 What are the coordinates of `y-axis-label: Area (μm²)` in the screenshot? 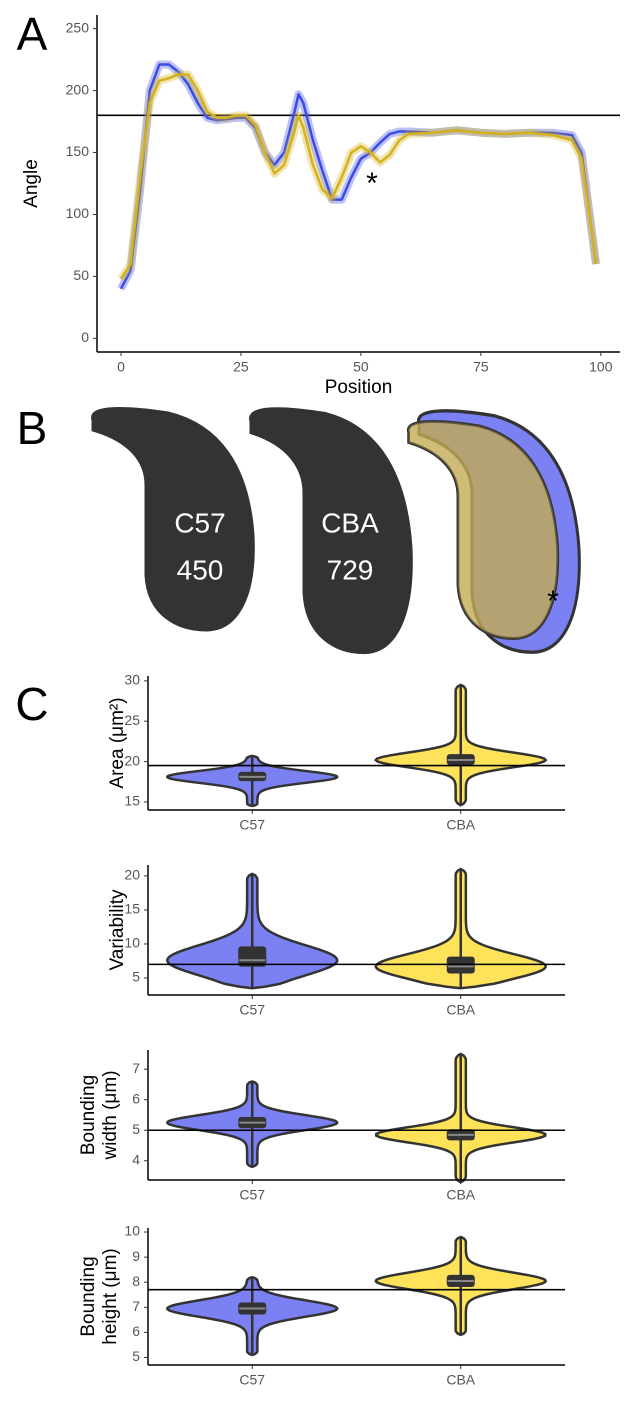 It's located at (117, 742).